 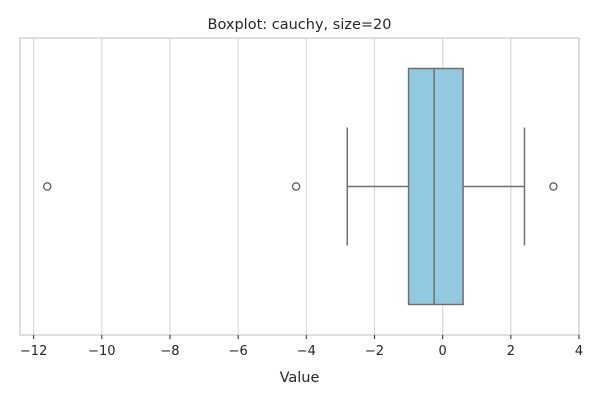 What do you see at coordinates (300, 378) in the screenshot?
I see `x-axis-label: Value` at bounding box center [300, 378].